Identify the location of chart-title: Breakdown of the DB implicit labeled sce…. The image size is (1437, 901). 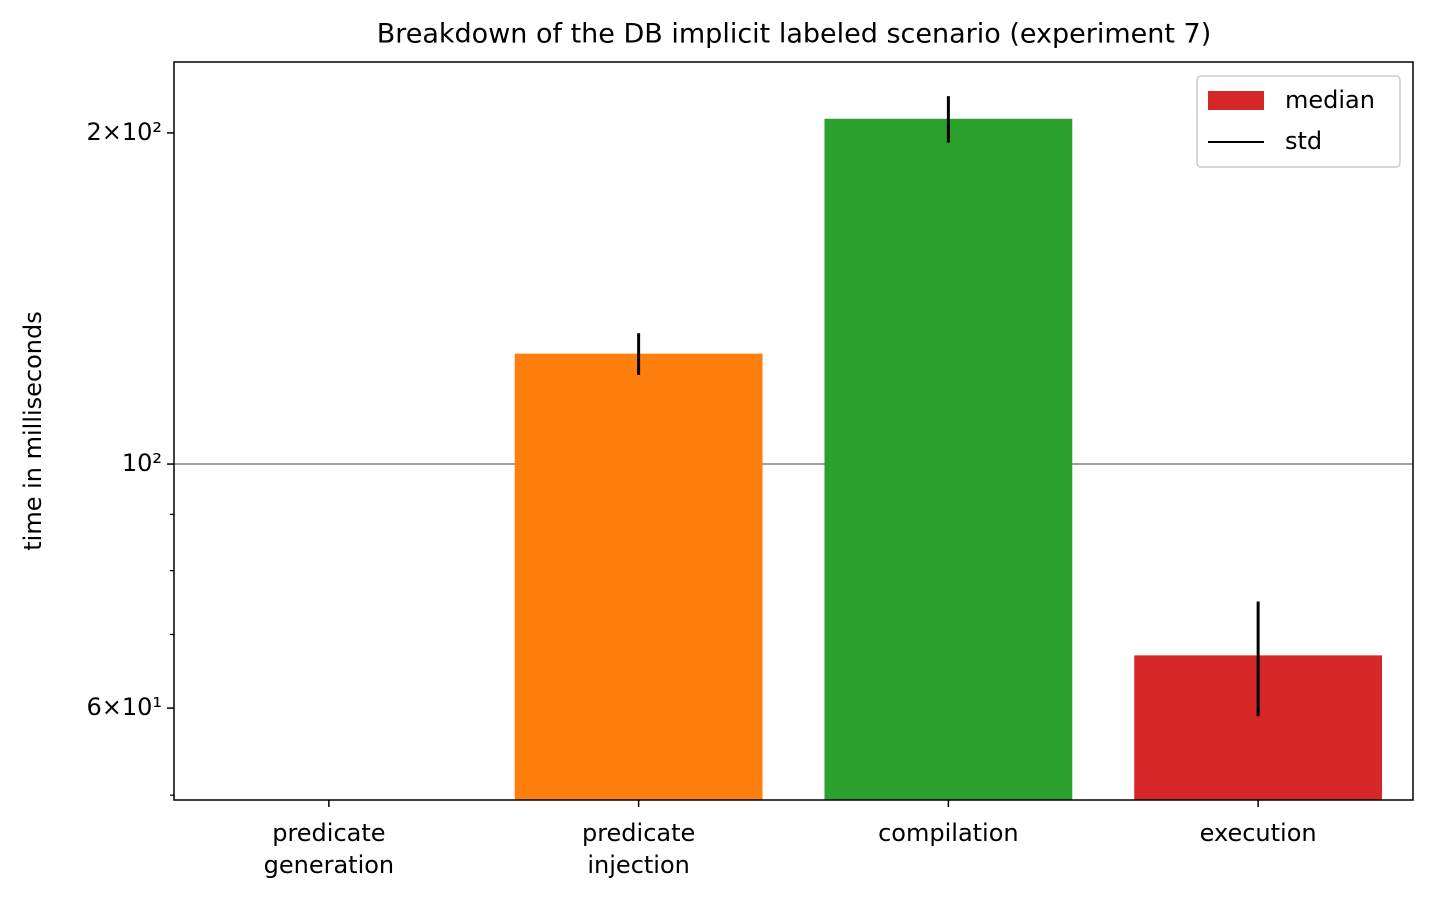
(794, 34).